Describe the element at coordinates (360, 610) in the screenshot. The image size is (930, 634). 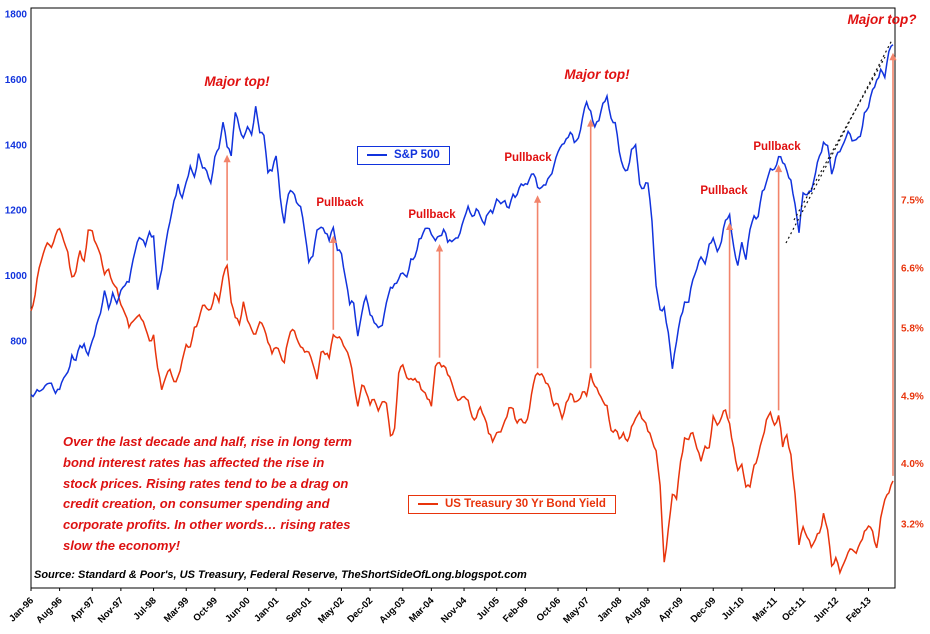
I see `x-tick-label: Dec-02` at that location.